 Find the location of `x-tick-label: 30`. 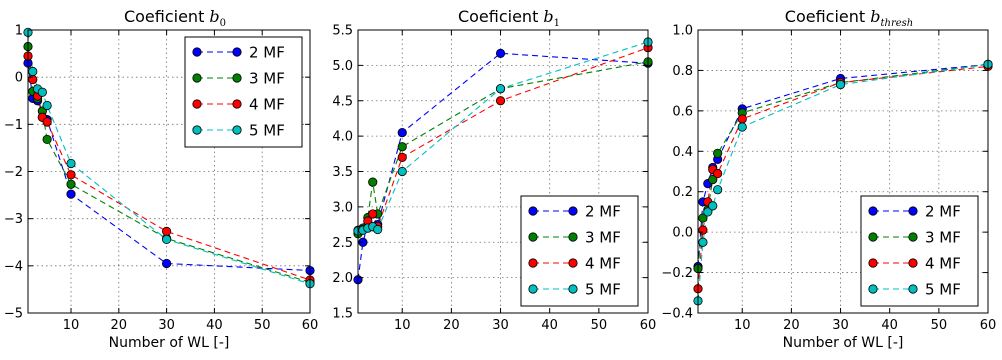

x-tick-label: 30 is located at coordinates (500, 325).